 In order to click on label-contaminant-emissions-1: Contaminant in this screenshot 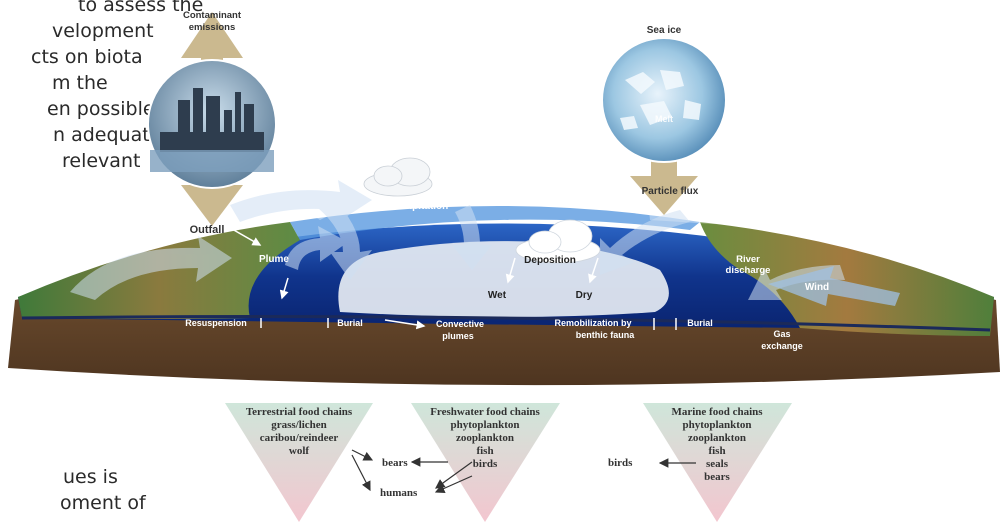, I will do `click(212, 15)`.